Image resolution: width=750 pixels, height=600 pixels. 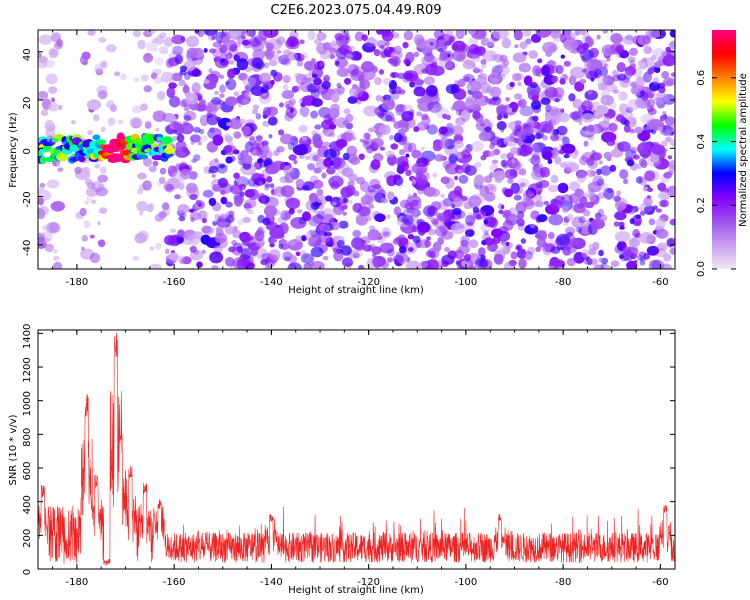 What do you see at coordinates (27, 199) in the screenshot?
I see `y-tick-label: -20` at bounding box center [27, 199].